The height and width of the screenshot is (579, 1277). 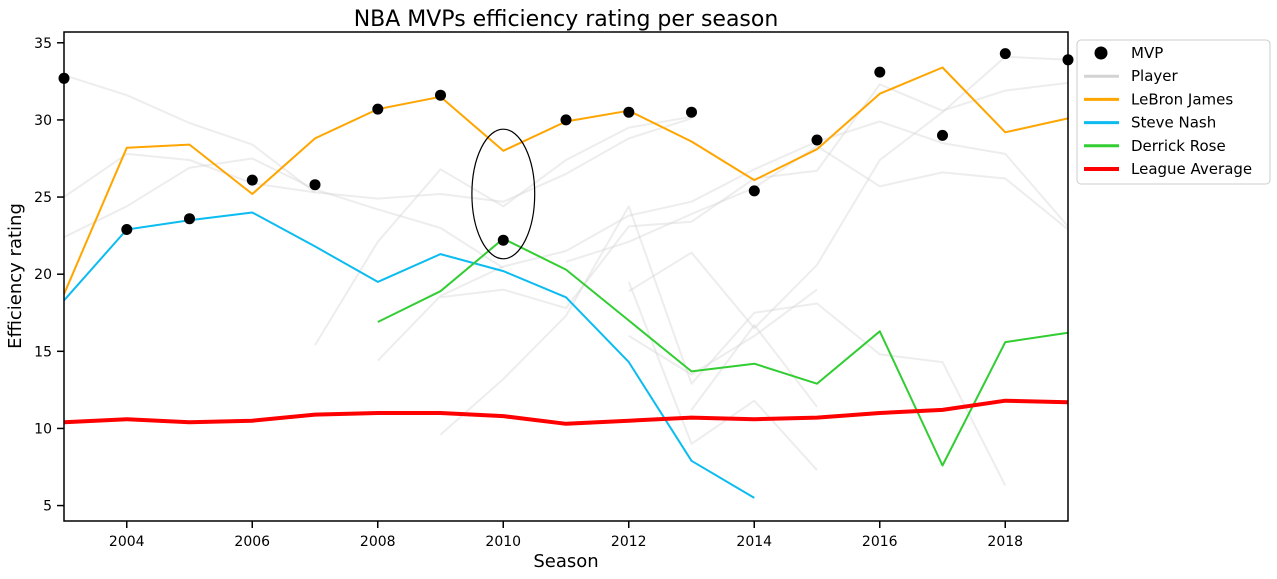 What do you see at coordinates (880, 542) in the screenshot?
I see `x-tick-label-2016: 2016` at bounding box center [880, 542].